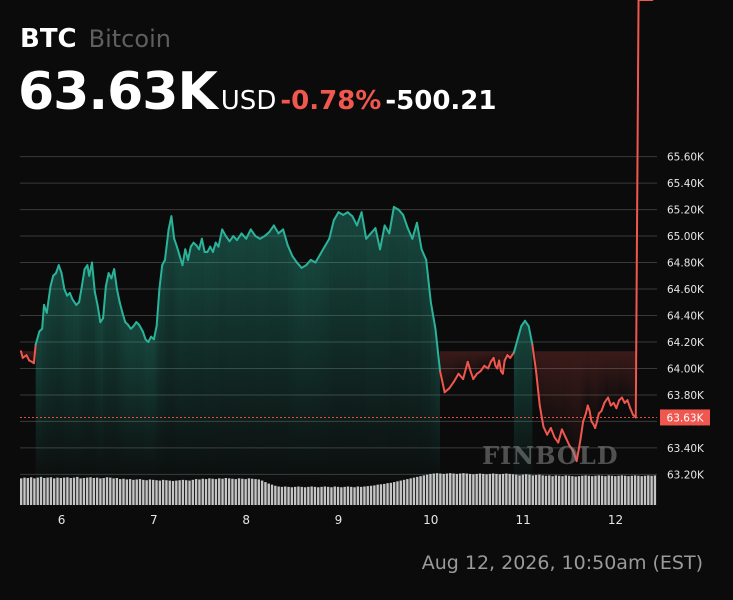  What do you see at coordinates (686, 237) in the screenshot?
I see `y-tick-label: 65.00K` at bounding box center [686, 237].